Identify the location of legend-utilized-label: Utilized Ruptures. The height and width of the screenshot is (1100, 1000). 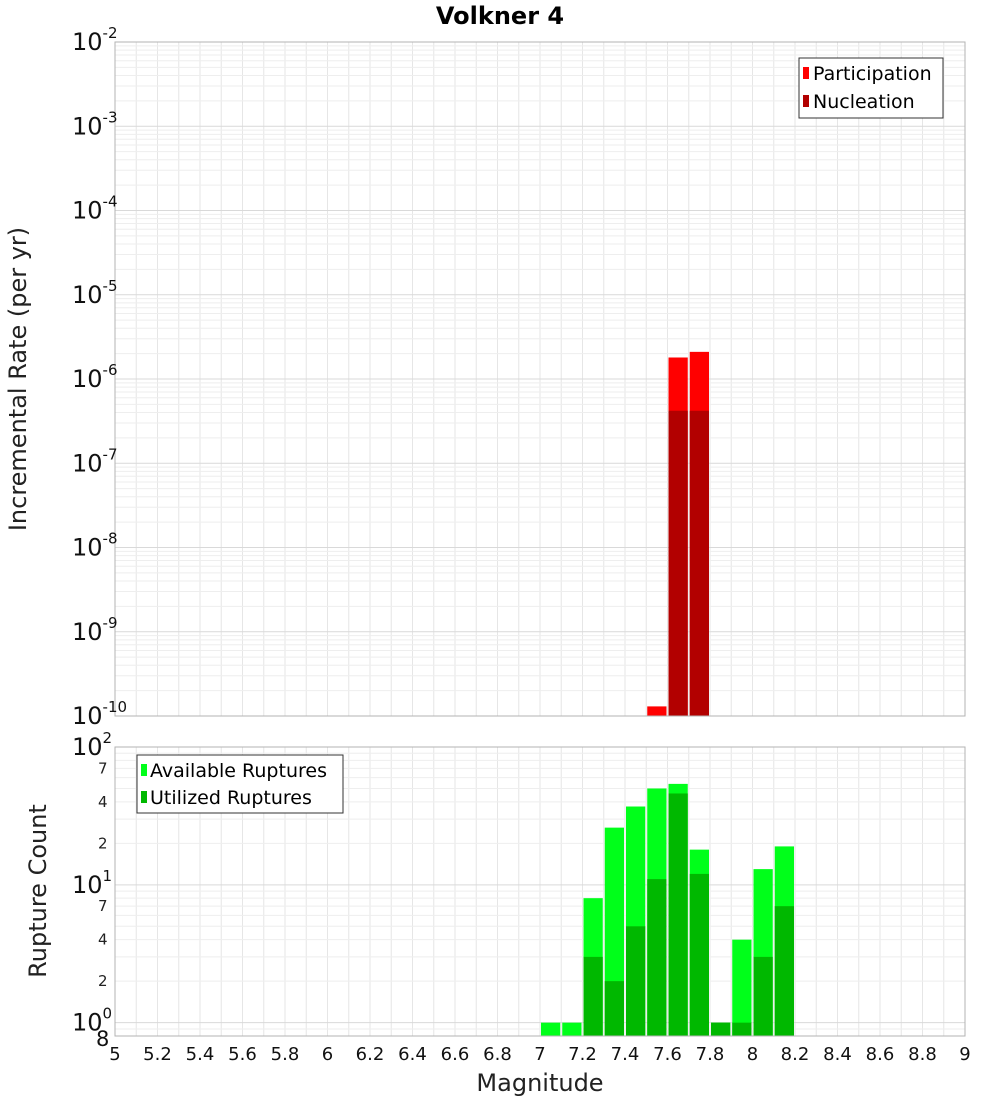
(231, 798).